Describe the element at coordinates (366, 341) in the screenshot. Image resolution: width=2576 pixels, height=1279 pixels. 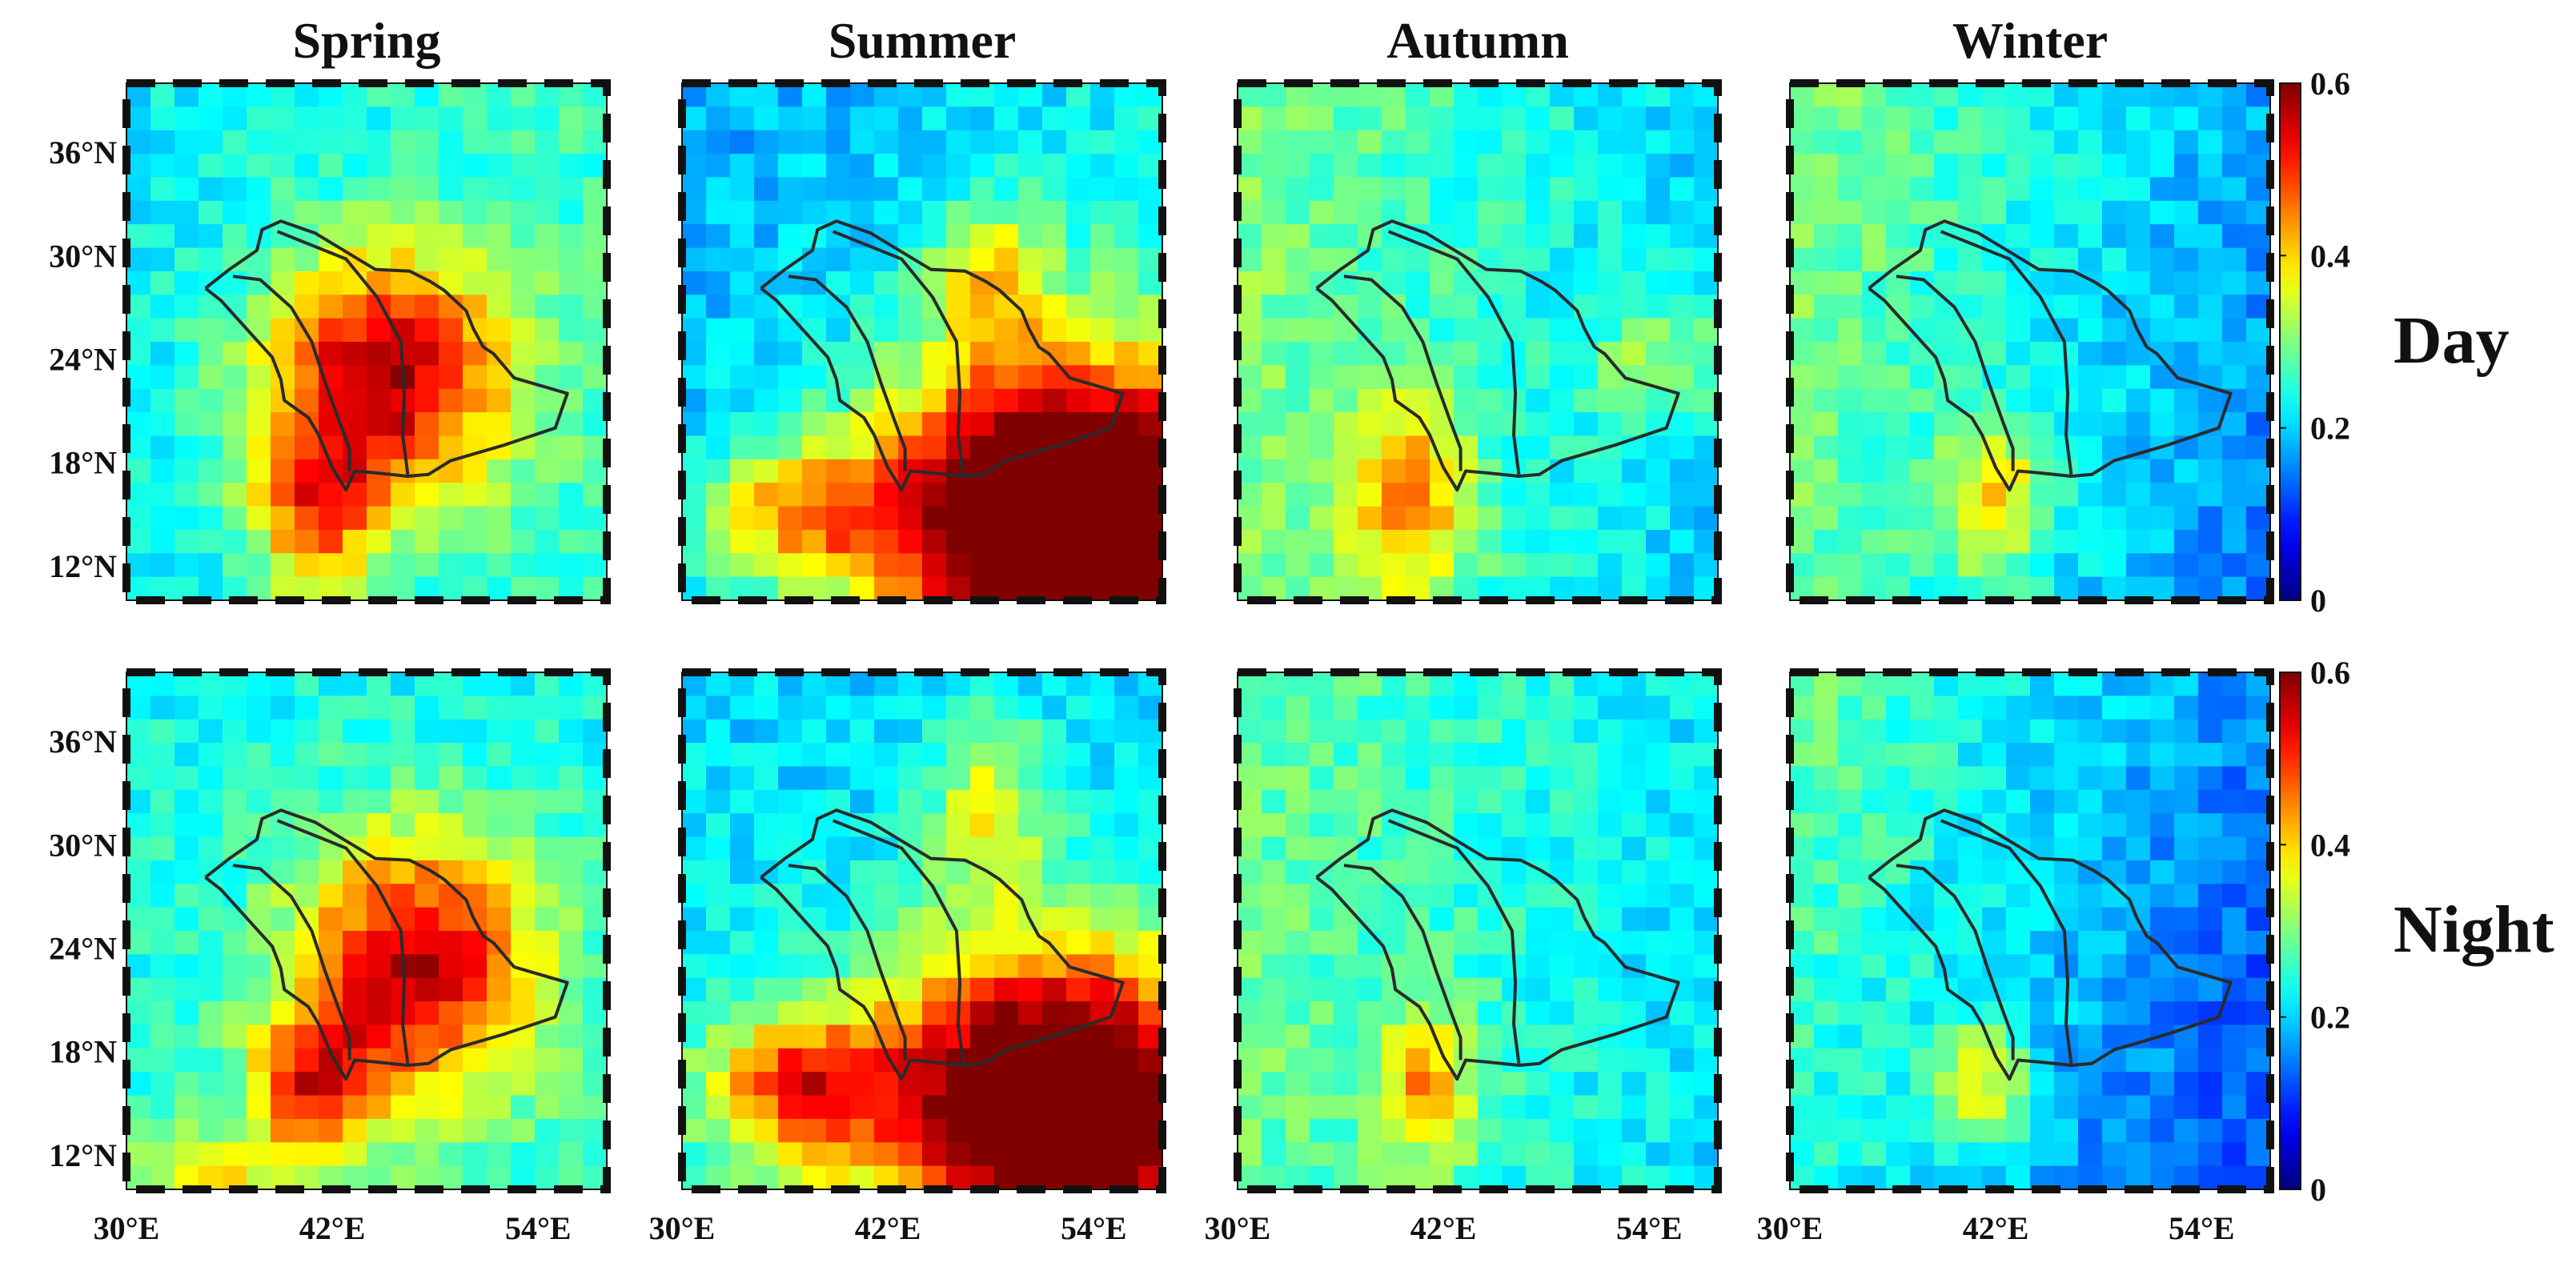
I see `map-panel-day-spring` at that location.